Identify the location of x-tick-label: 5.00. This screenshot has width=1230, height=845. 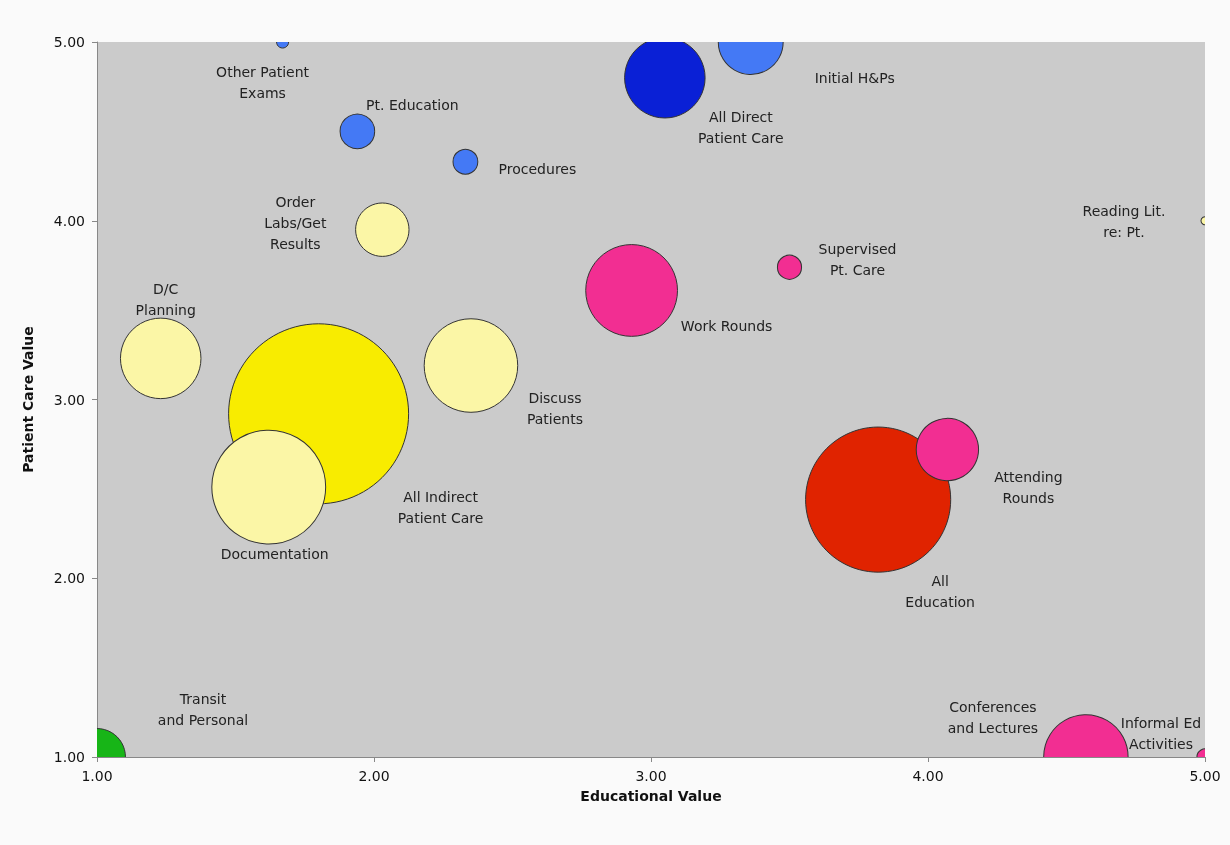
(1205, 776).